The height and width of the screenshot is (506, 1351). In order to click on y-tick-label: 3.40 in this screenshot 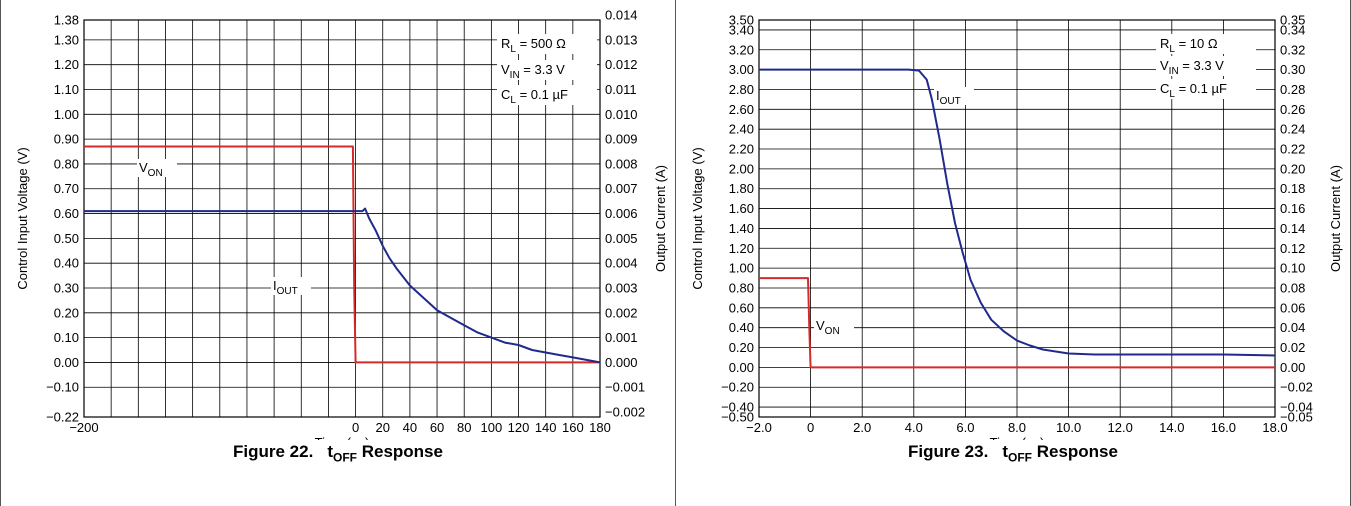, I will do `click(741, 29)`.